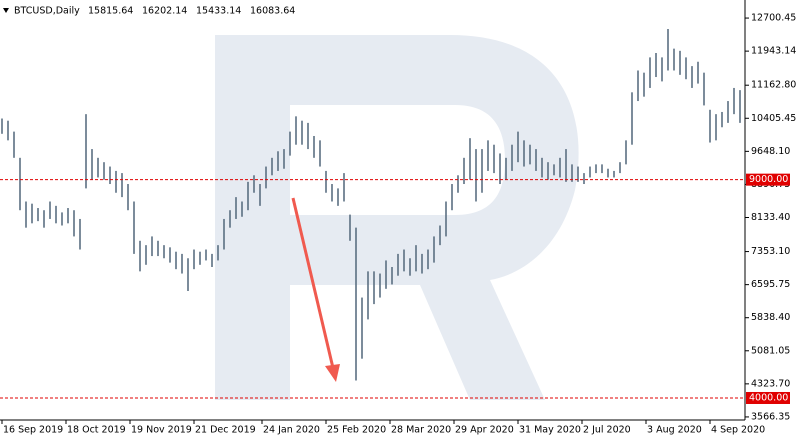 The image size is (798, 440). I want to click on header-ohlc-value: 16202.14, so click(164, 11).